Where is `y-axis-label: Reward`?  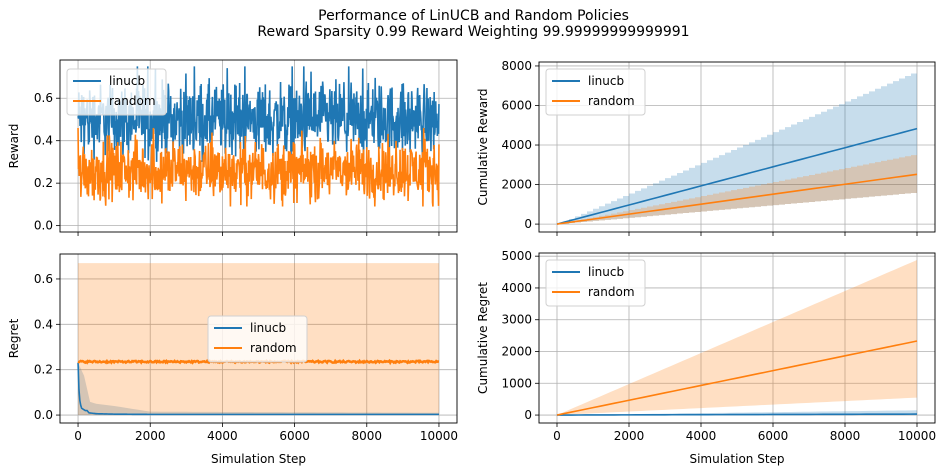
y-axis-label: Reward is located at coordinates (14, 146).